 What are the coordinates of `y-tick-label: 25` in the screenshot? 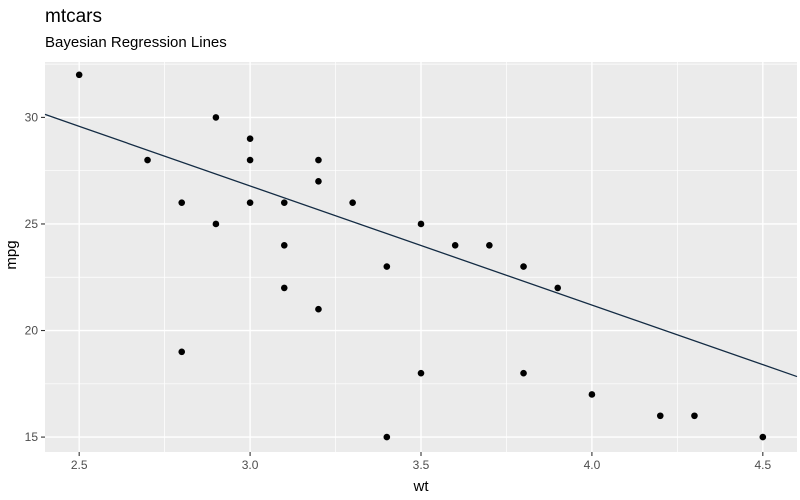 It's located at (32, 224).